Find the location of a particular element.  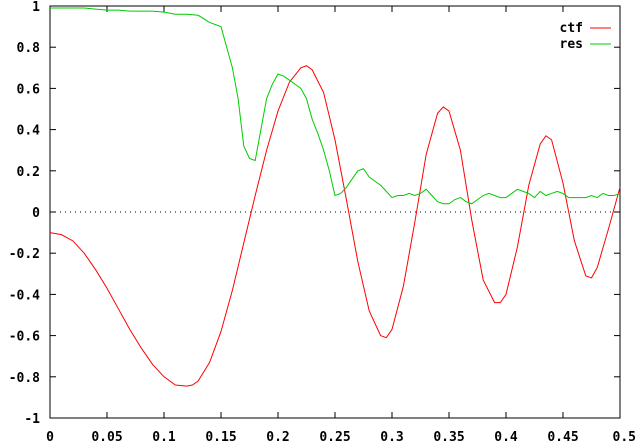

y-tick-label: -0.2 is located at coordinates (24, 254).